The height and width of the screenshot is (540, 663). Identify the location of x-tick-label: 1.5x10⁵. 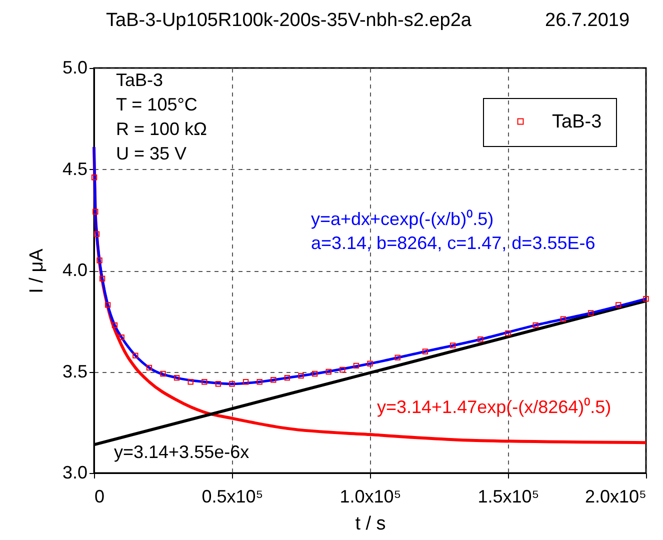
(509, 496).